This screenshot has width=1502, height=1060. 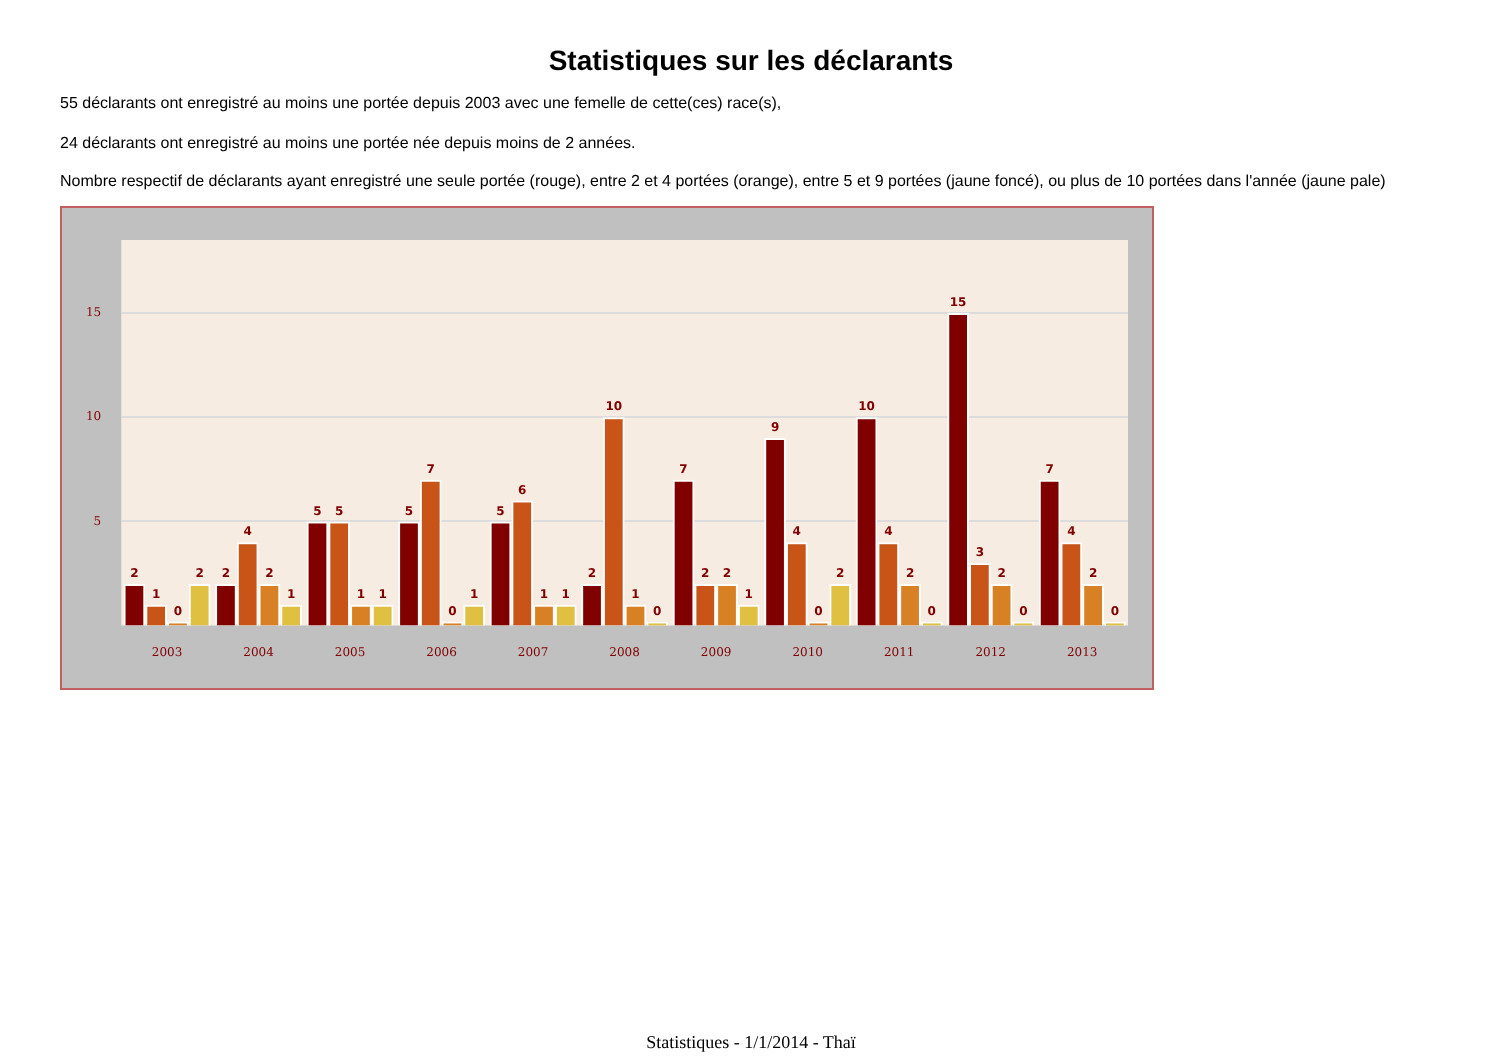 What do you see at coordinates (751, 60) in the screenshot?
I see `chart-title: Statistiques sur les déclarants` at bounding box center [751, 60].